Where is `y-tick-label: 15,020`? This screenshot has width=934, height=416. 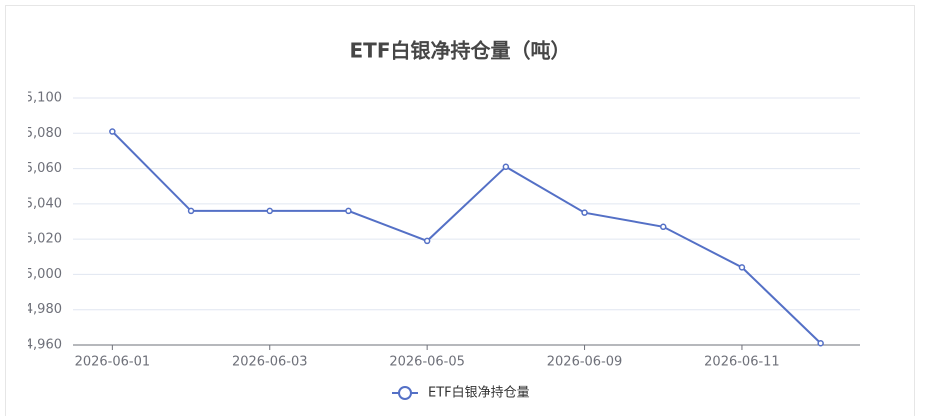 y-tick-label: 15,020 is located at coordinates (40, 239).